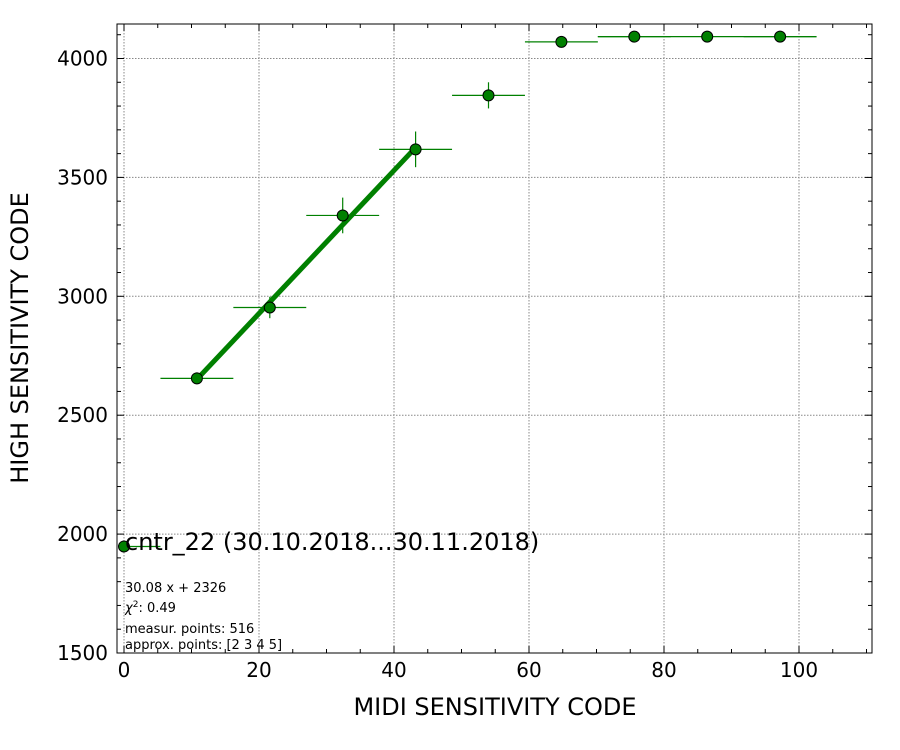 Image resolution: width=900 pixels, height=750 pixels. What do you see at coordinates (20, 338) in the screenshot?
I see `y-axis-title: HIGH SENSITIVITY CODE` at bounding box center [20, 338].